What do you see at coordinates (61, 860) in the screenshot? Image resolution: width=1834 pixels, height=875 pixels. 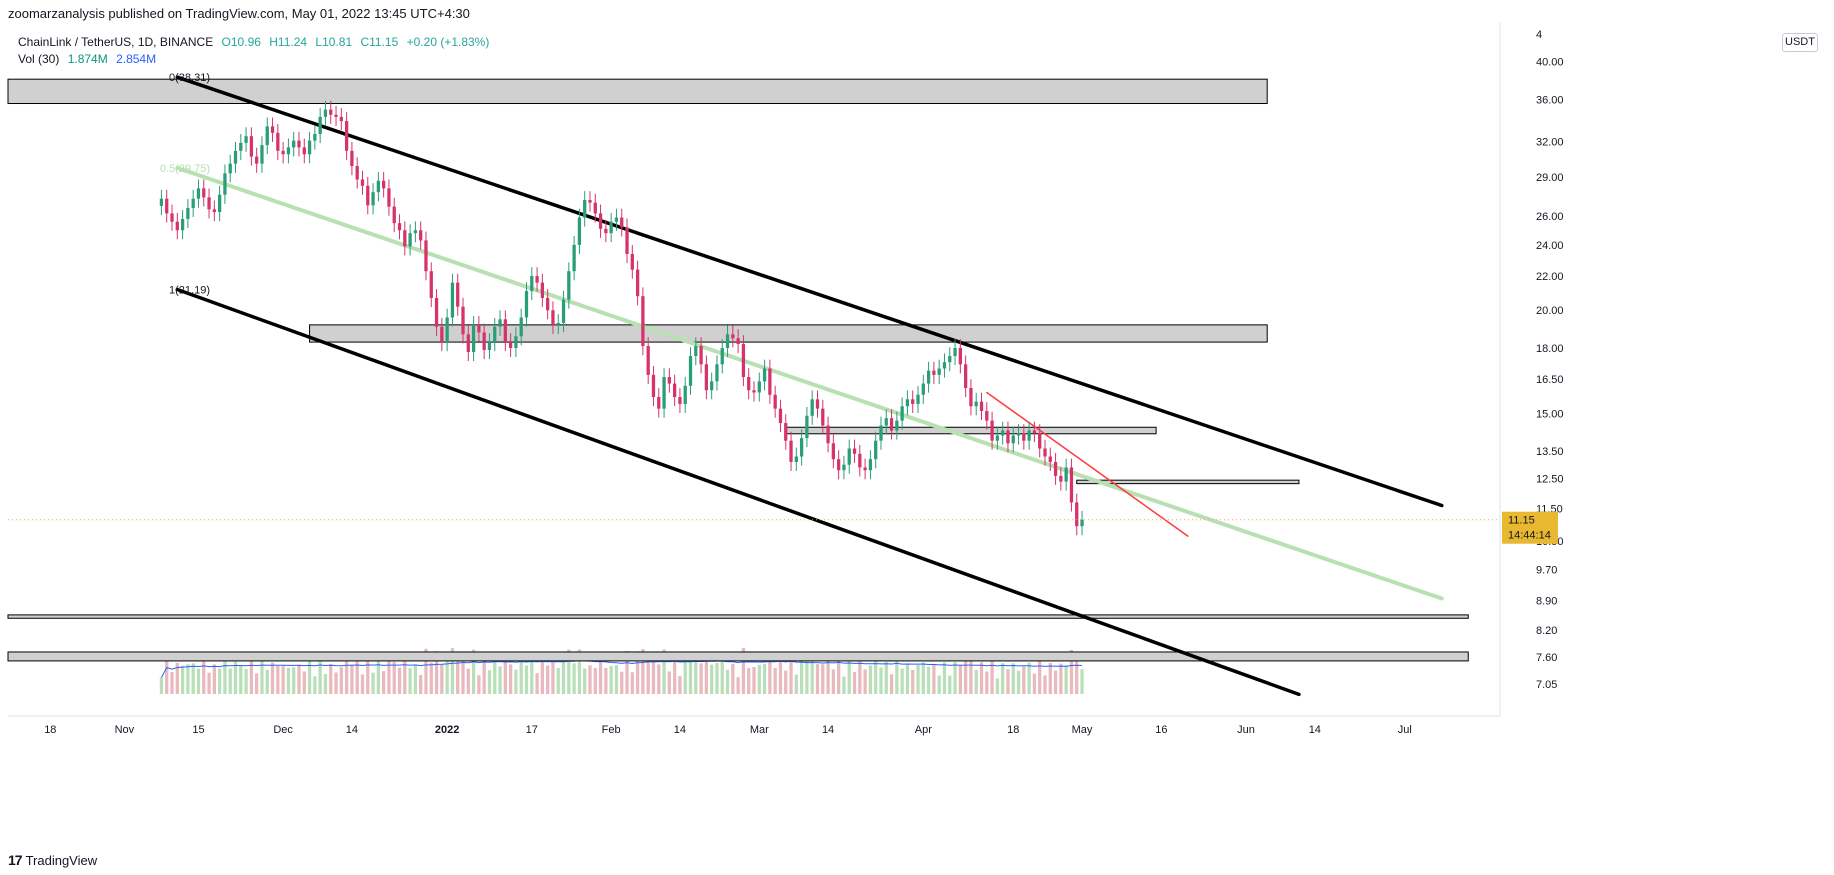 I see `tradingview-brand: TradingView` at bounding box center [61, 860].